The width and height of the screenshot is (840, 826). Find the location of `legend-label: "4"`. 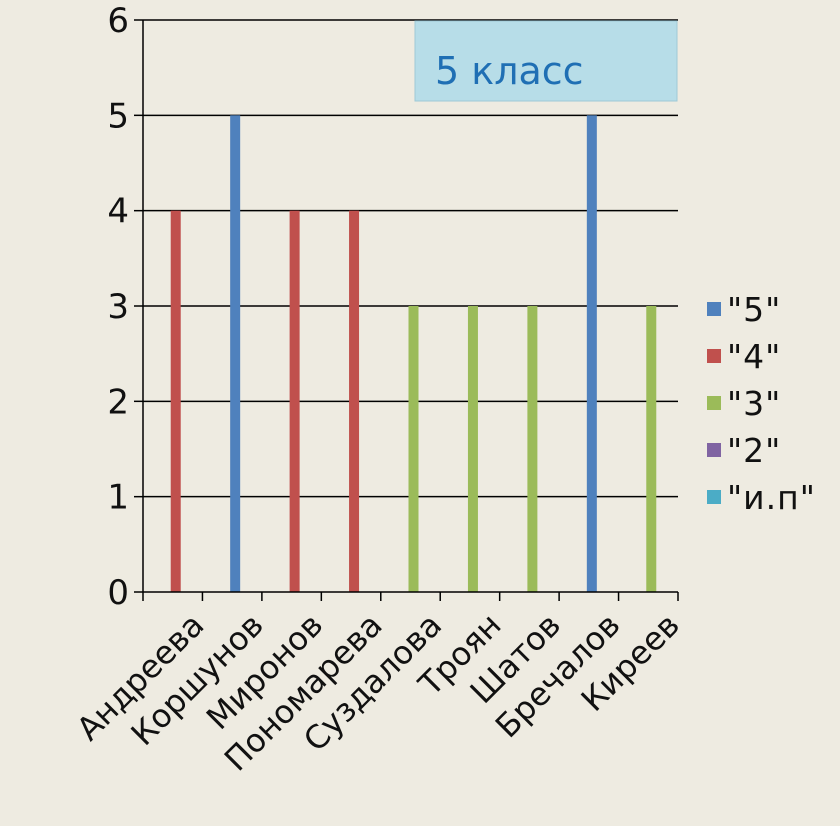

legend-label: "4" is located at coordinates (754, 356).